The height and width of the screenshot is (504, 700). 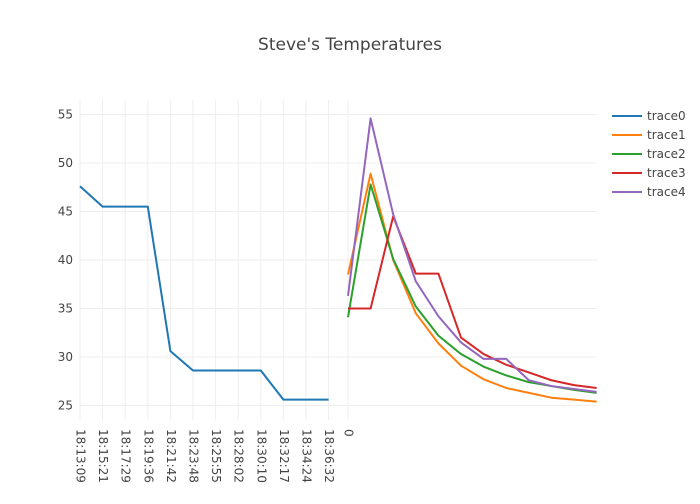 What do you see at coordinates (349, 433) in the screenshot?
I see `x-tick-label: 0` at bounding box center [349, 433].